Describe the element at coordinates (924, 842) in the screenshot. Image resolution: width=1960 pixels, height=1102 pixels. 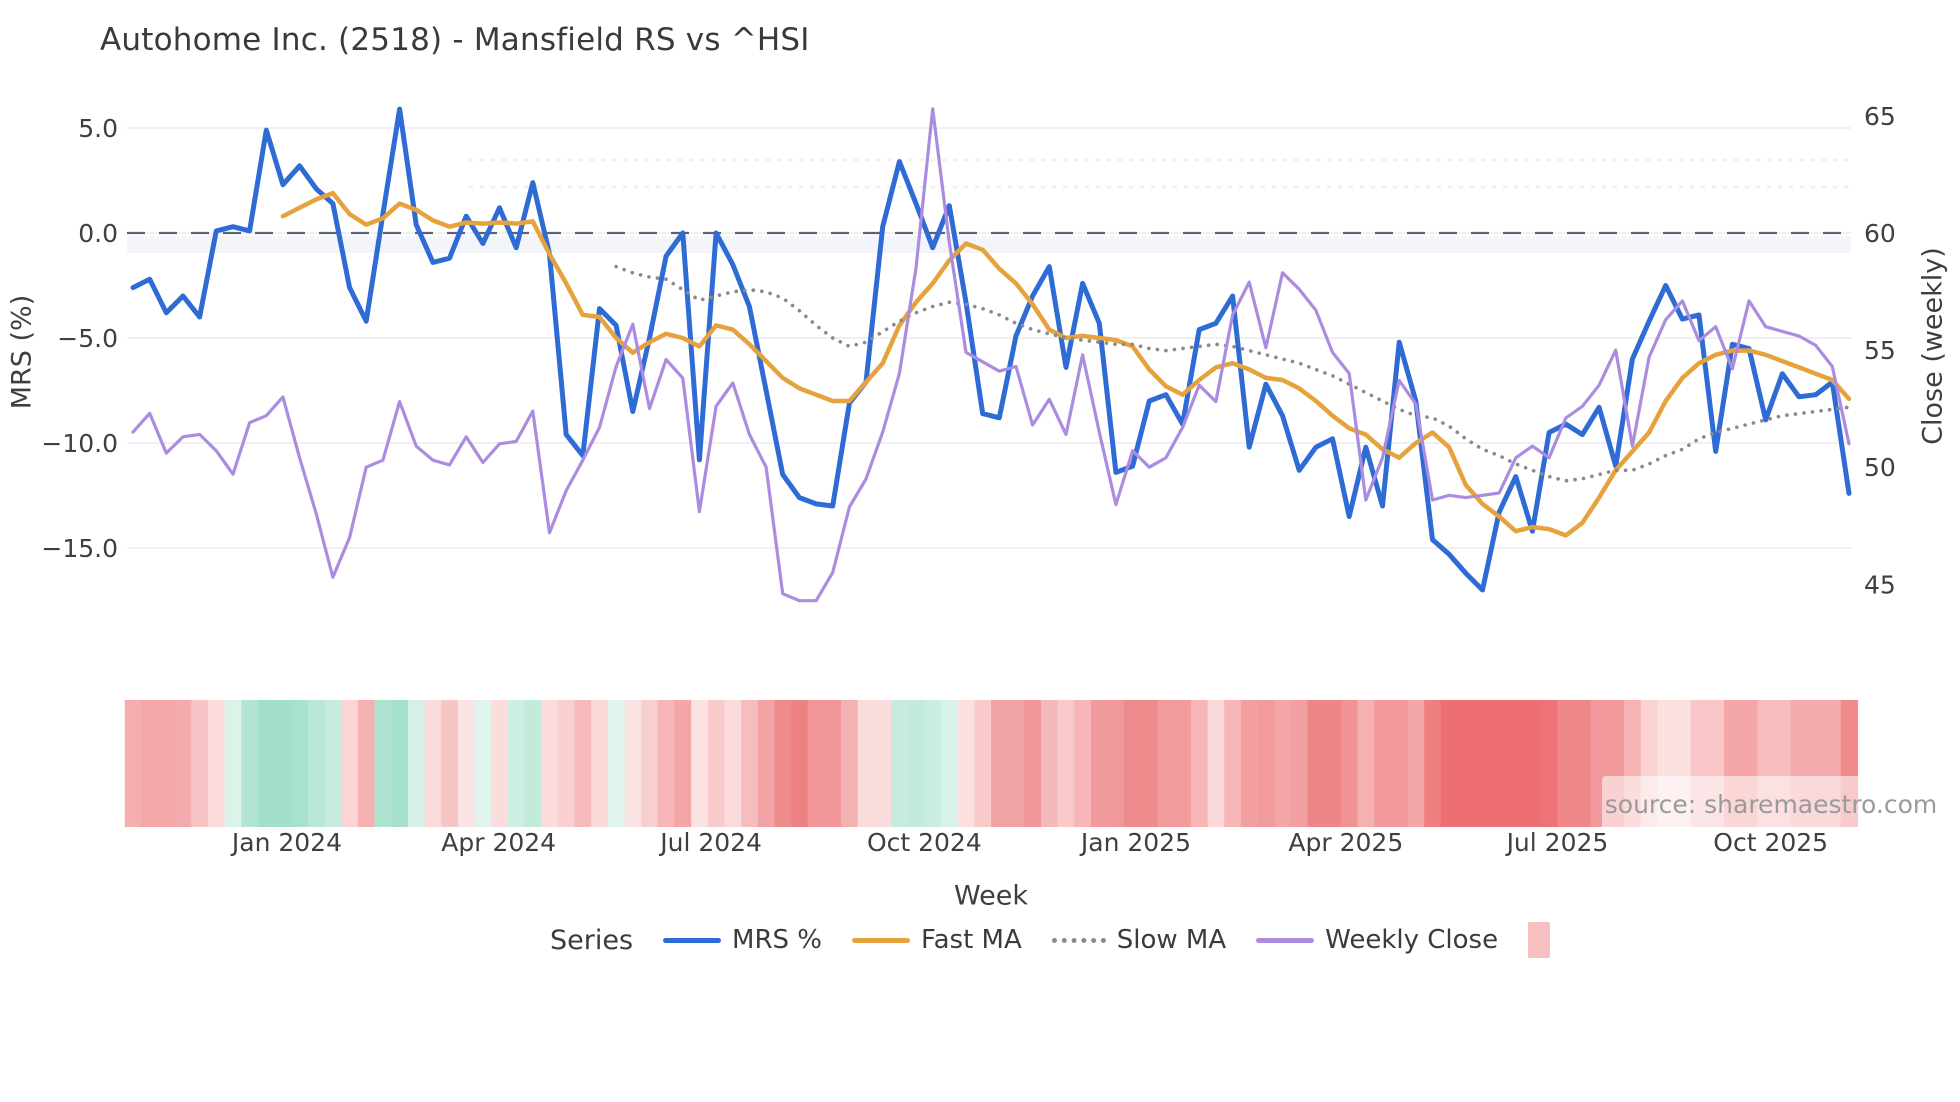
I see `x-tick-label: Oct 2024` at that location.